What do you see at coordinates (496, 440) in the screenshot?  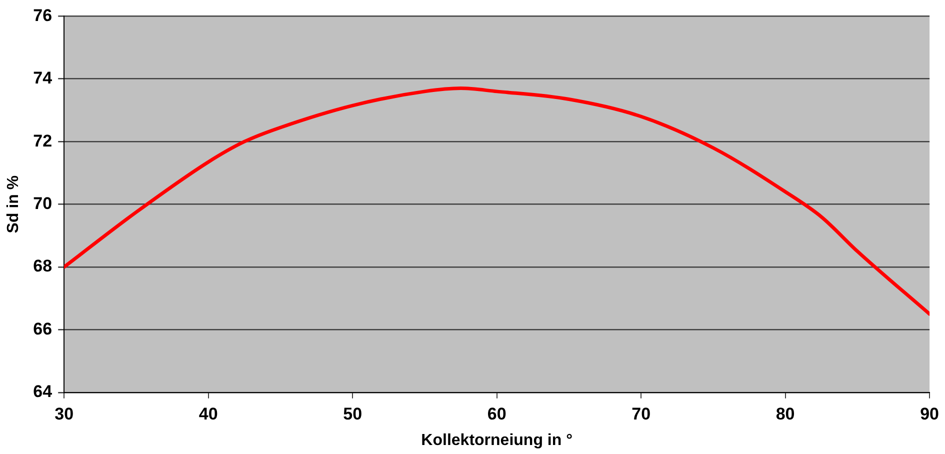 I see `x-axis-title: Kollektorneiung in °` at bounding box center [496, 440].